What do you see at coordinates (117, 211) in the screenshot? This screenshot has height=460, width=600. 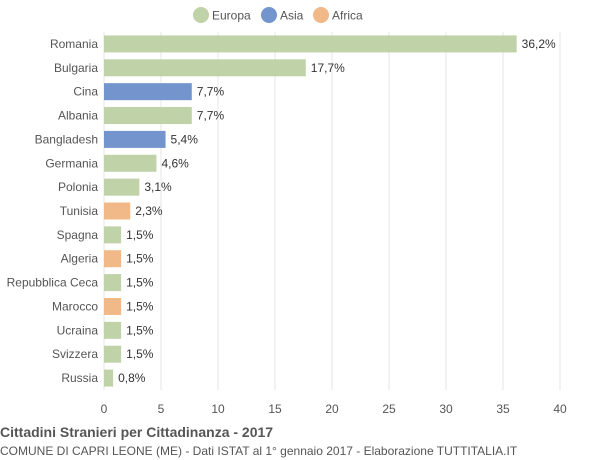 I see `bar-tunisia` at bounding box center [117, 211].